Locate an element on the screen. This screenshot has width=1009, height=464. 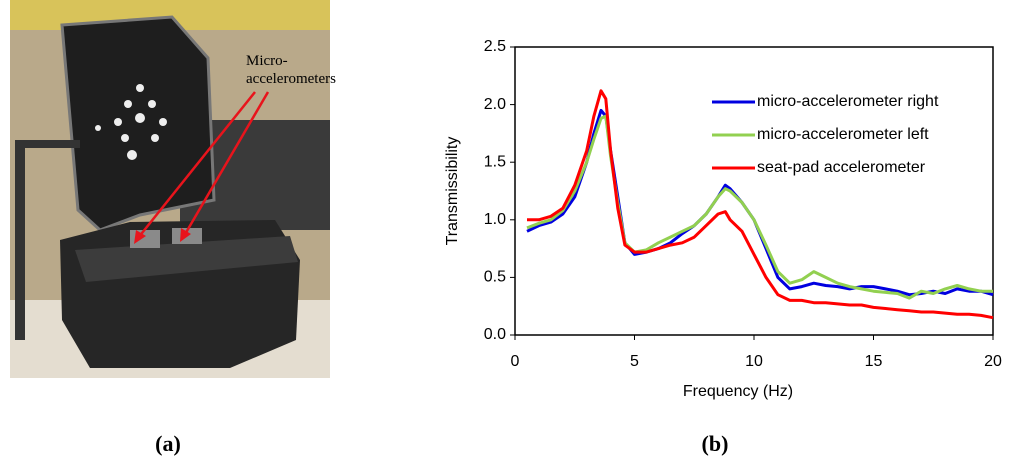
y-tick-label: 1.0 is located at coordinates (495, 219).